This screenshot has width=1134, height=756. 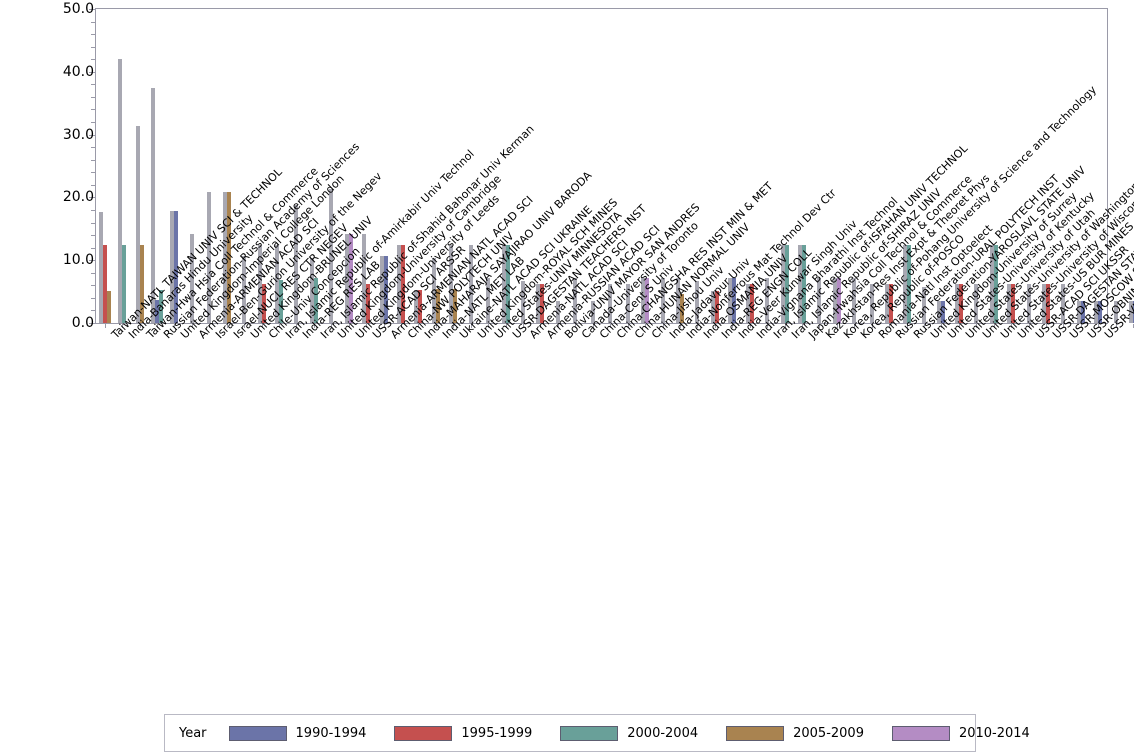 I want to click on legend-item: 2000-2004, so click(x=629, y=733).